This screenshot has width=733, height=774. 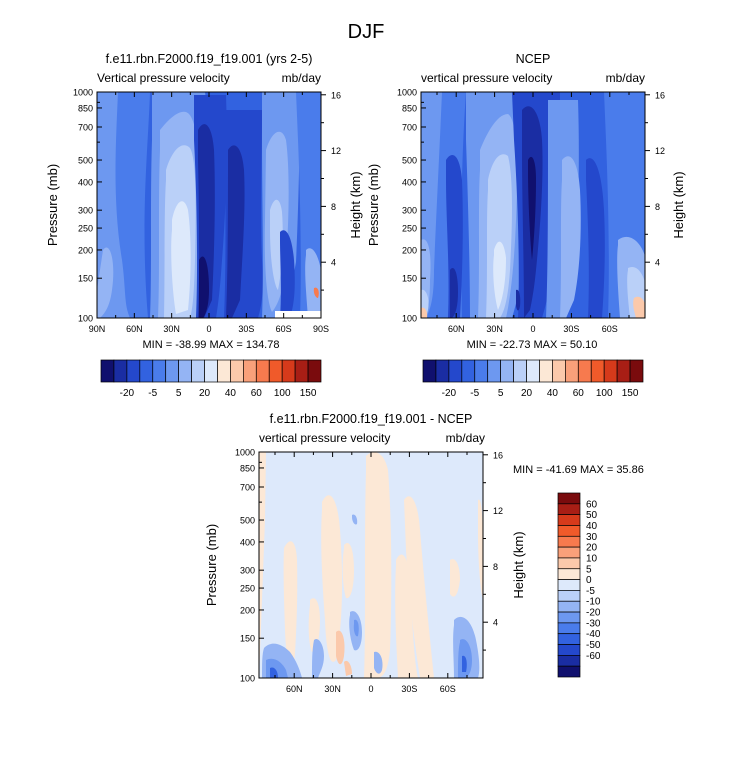 I want to click on pressure-tick-label: 850, so click(x=247, y=468).